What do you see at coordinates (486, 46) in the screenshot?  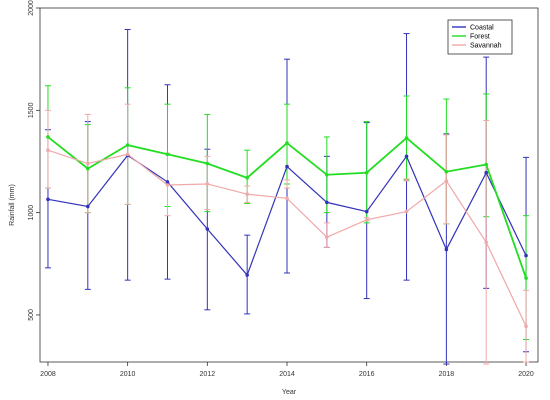 I see `legend-label-savannah: Savannah` at bounding box center [486, 46].